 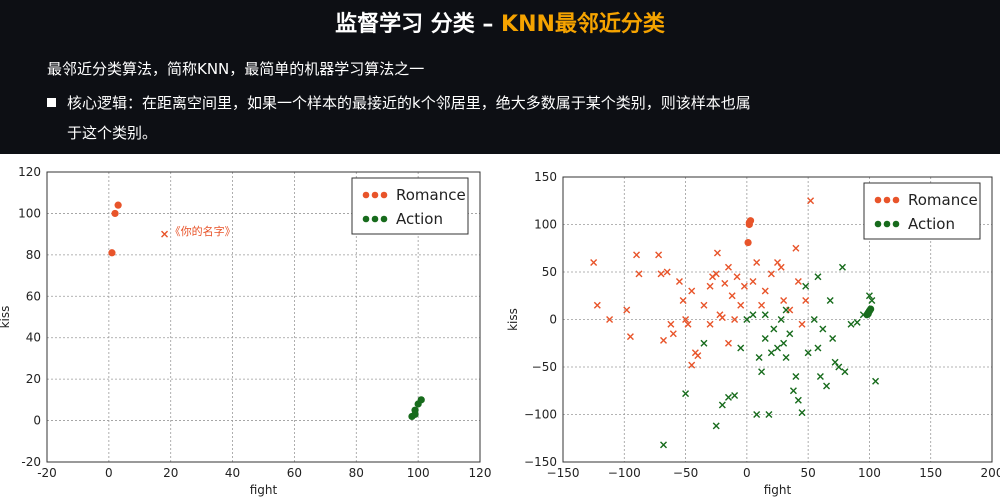 I want to click on title-accent: KNN最邻近分类, so click(x=583, y=24).